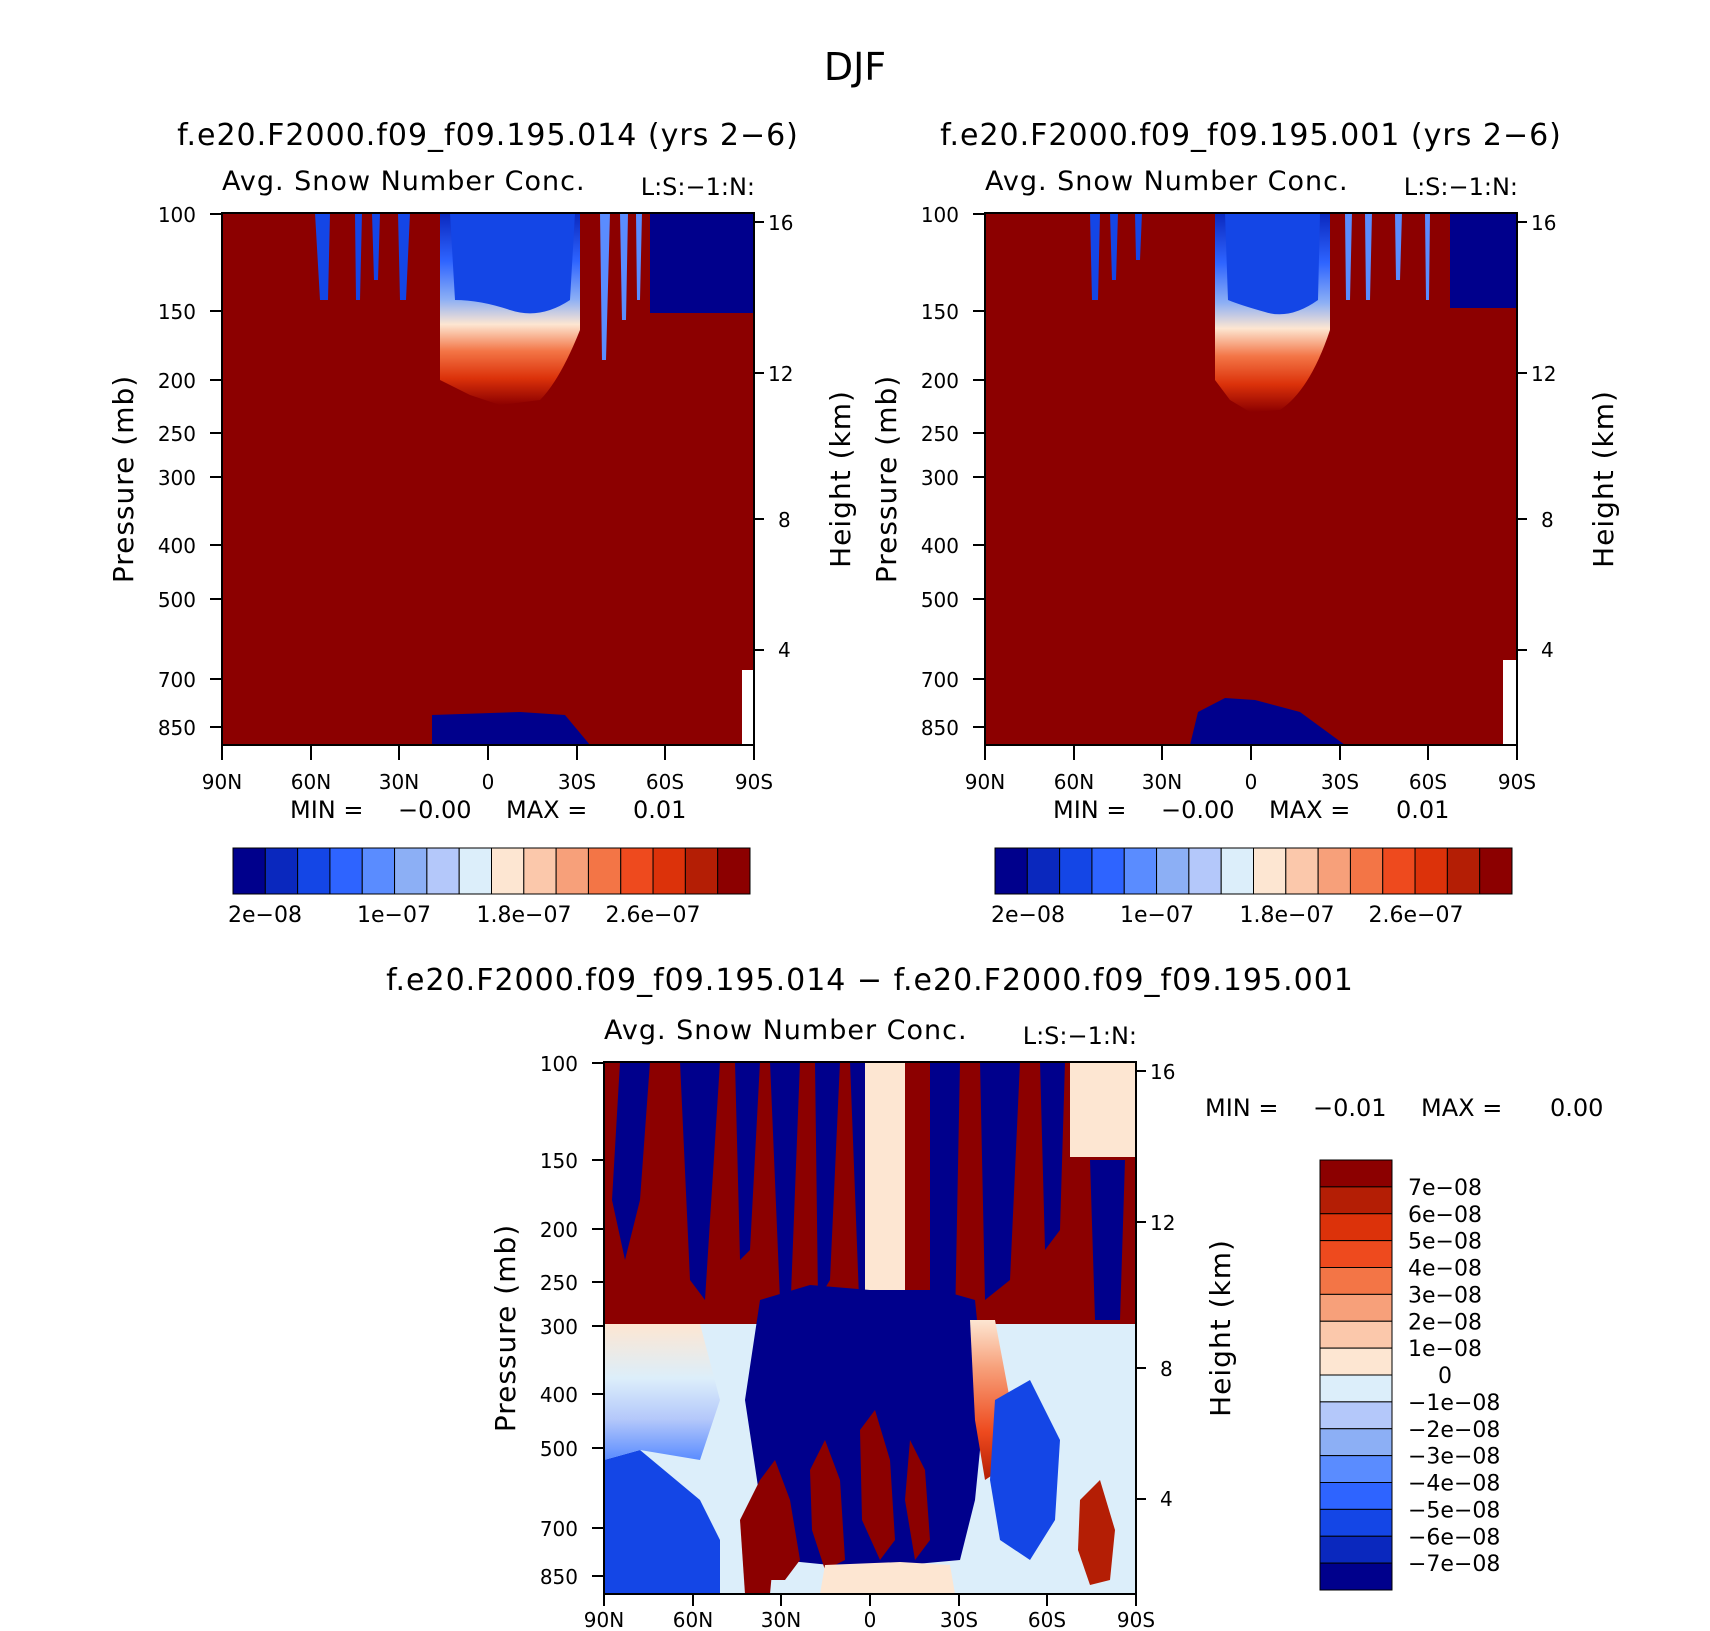 This screenshot has width=1710, height=1631. What do you see at coordinates (1162, 1072) in the screenshot?
I see `panel-2-y2tick-16: 16` at bounding box center [1162, 1072].